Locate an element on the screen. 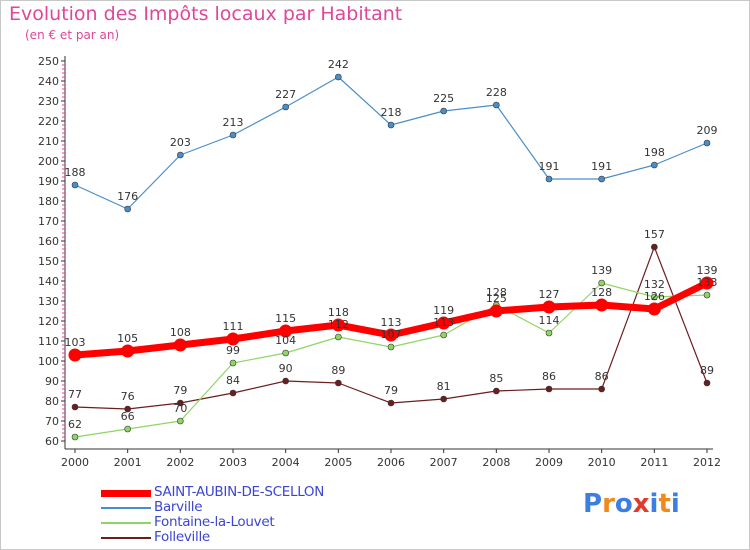 The height and width of the screenshot is (550, 750). y-tick-label: 150 is located at coordinates (48, 261).